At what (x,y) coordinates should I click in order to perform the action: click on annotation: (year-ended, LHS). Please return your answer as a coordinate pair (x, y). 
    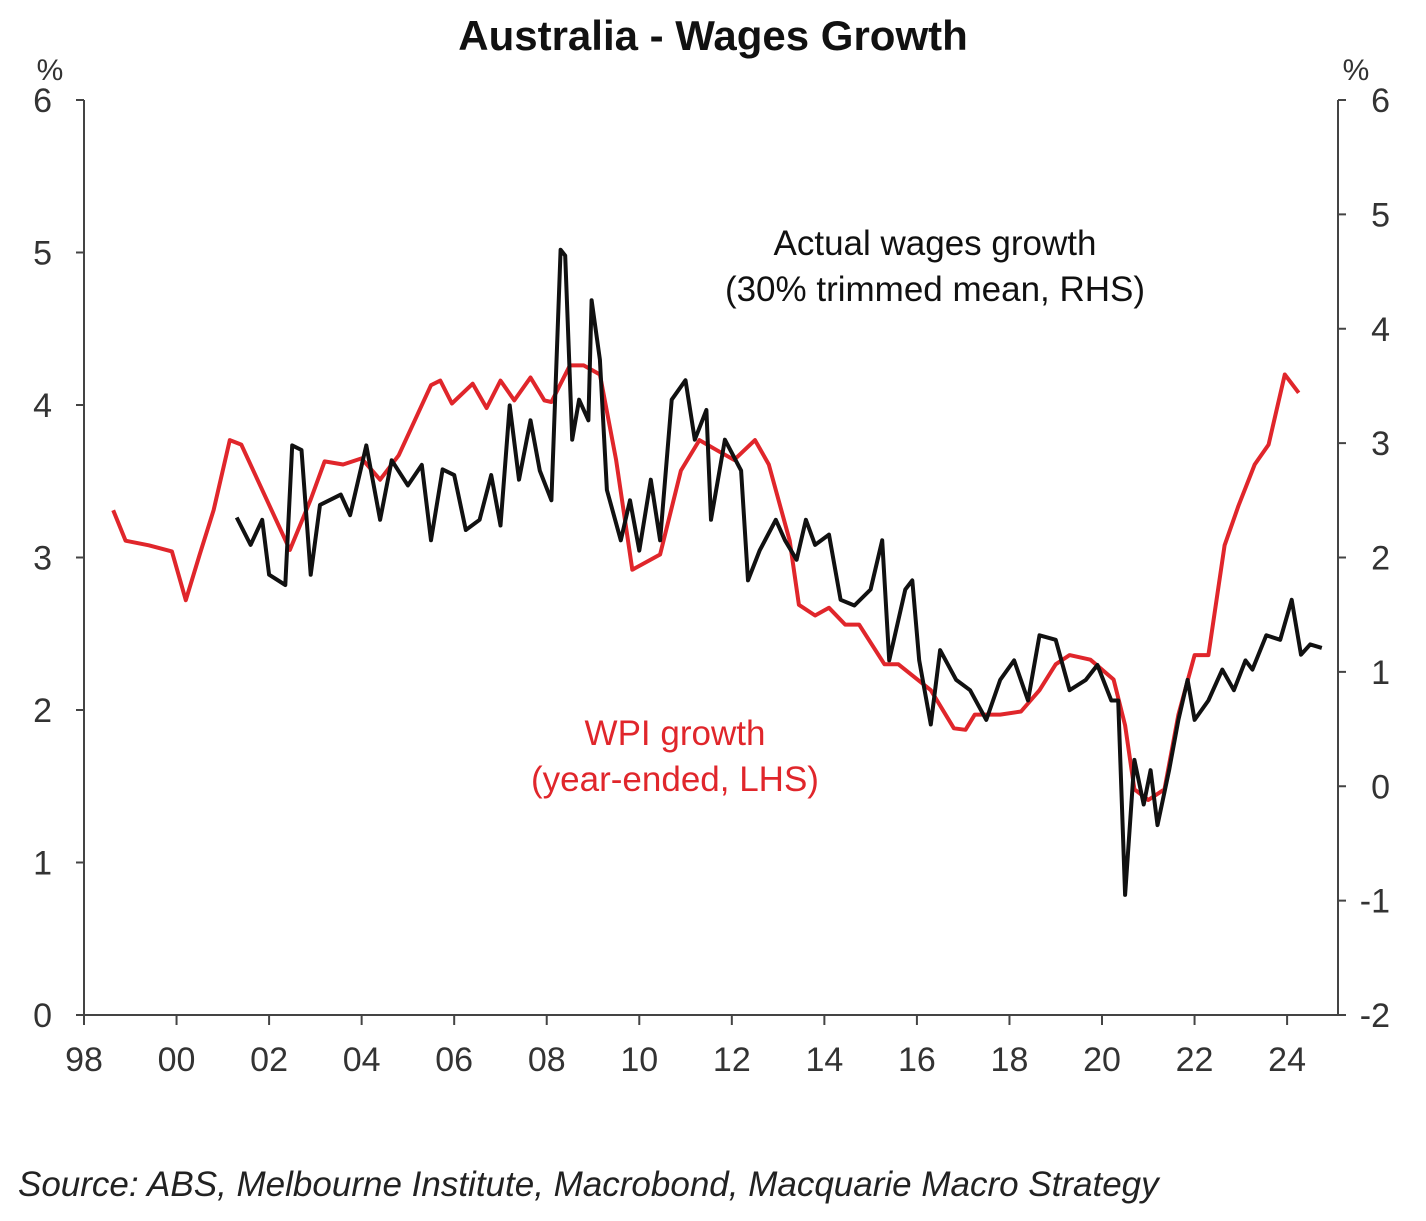
    Looking at the image, I should click on (675, 779).